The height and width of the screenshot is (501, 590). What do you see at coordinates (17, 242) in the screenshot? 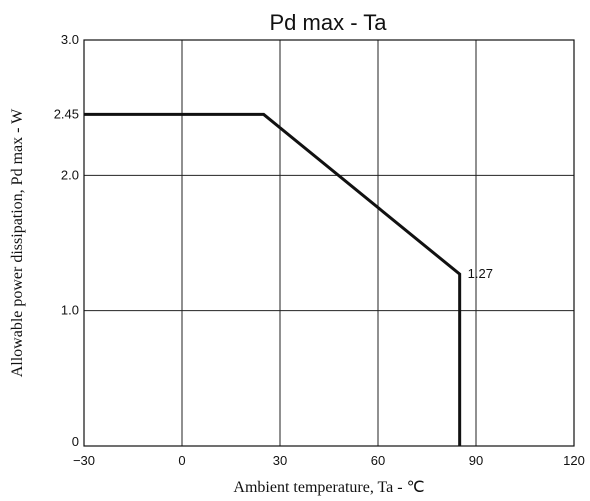
I see `y-axis-label: Allowable power dissipation, Pd max - W` at bounding box center [17, 242].